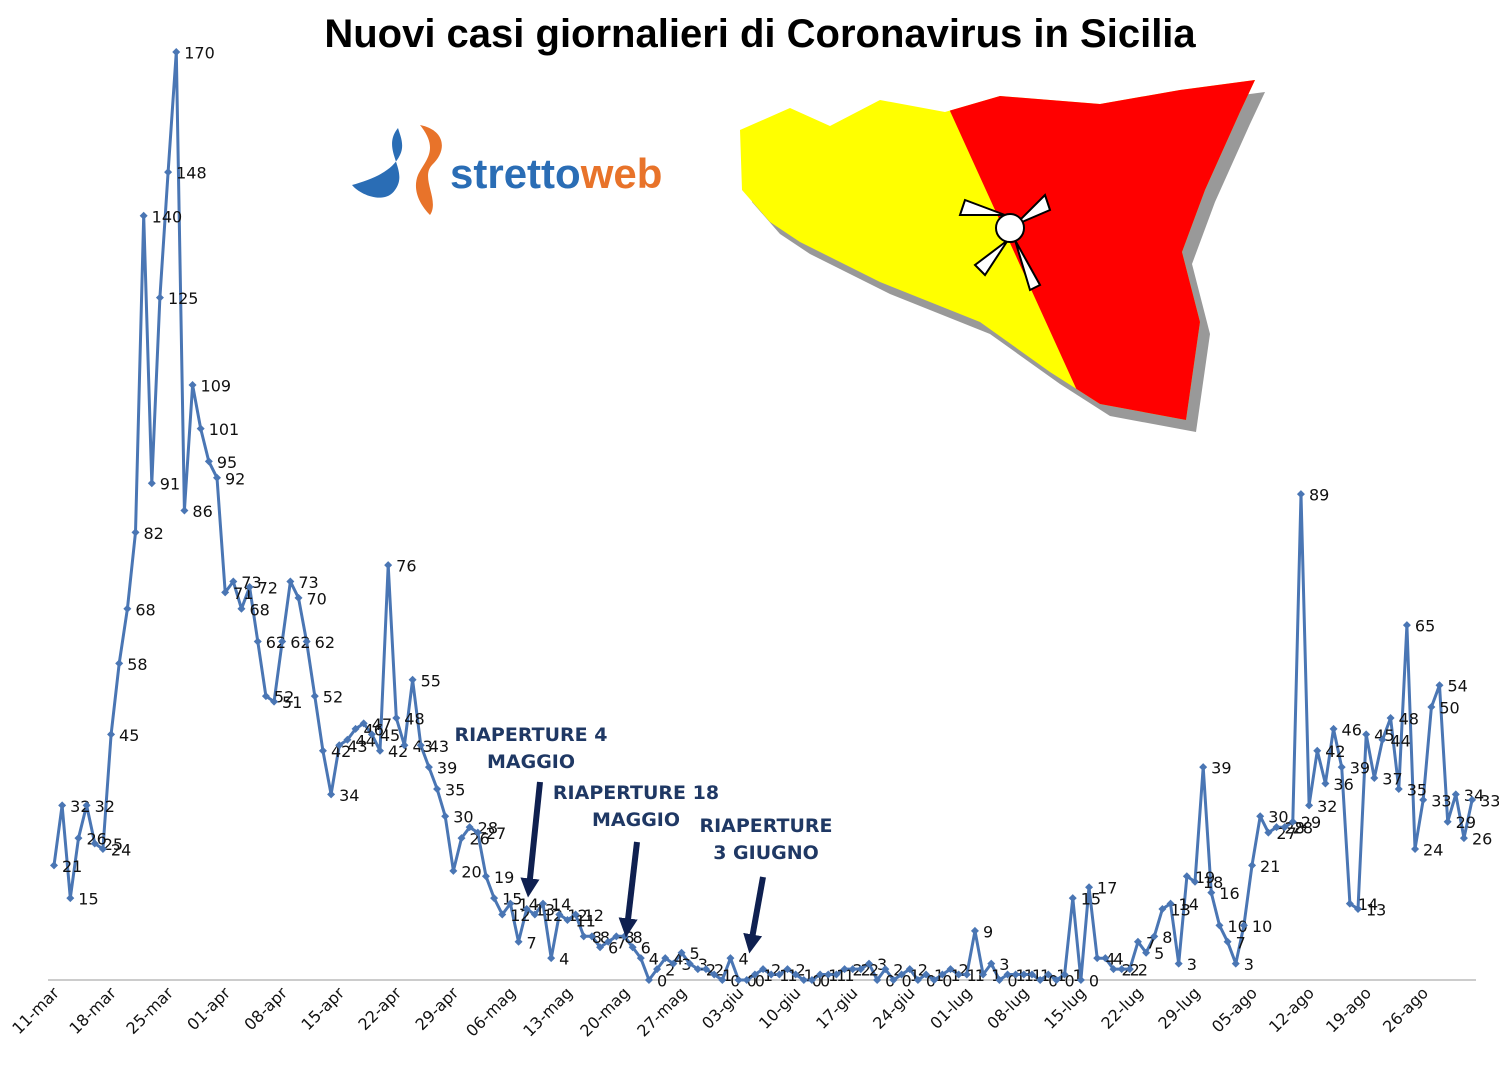  Describe the element at coordinates (1392, 779) in the screenshot. I see `data-label: 37` at that location.